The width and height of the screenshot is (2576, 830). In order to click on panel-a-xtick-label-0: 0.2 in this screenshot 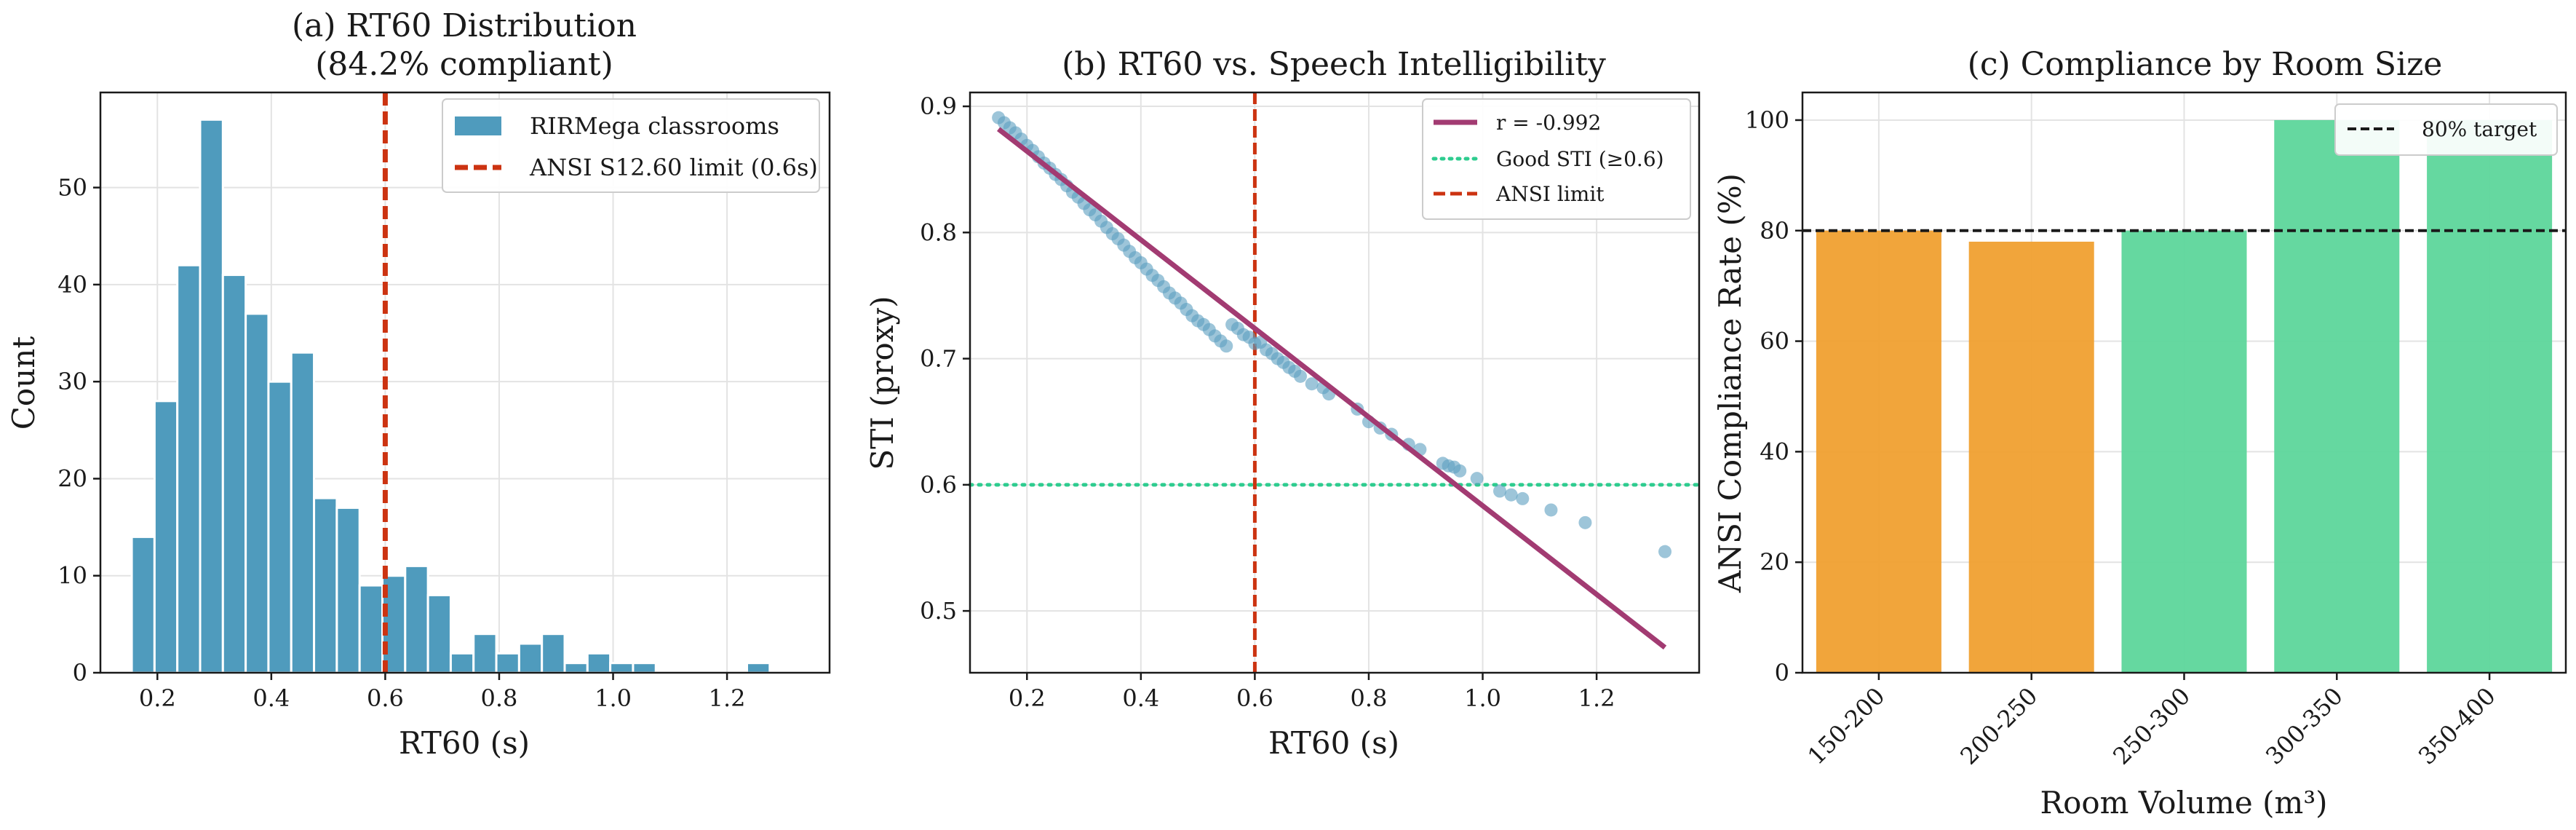, I will do `click(157, 698)`.